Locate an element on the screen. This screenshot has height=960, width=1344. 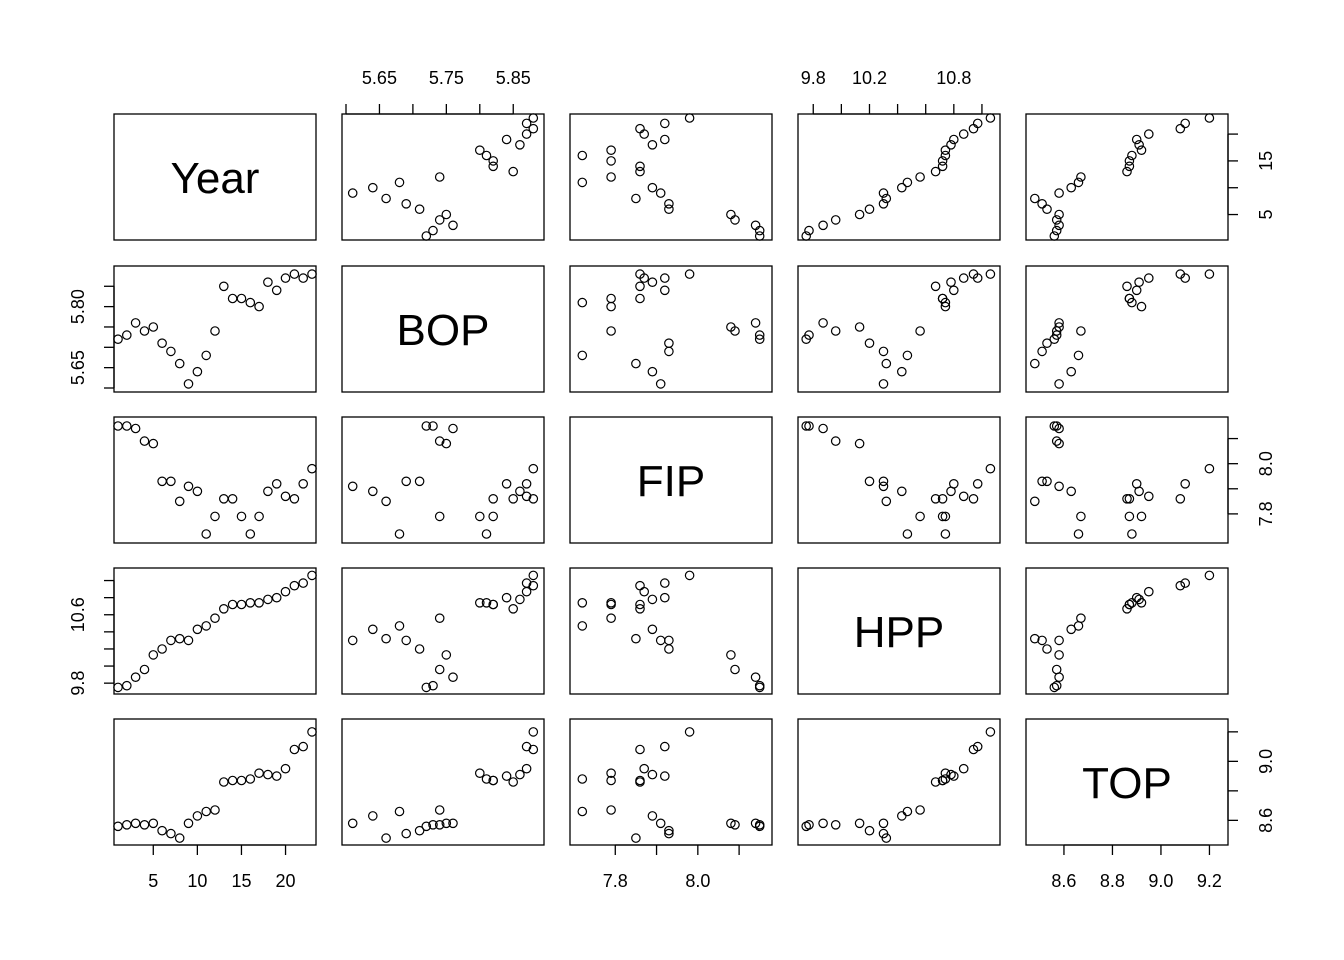
panel-bop-vs-hpp is located at coordinates (899, 329).